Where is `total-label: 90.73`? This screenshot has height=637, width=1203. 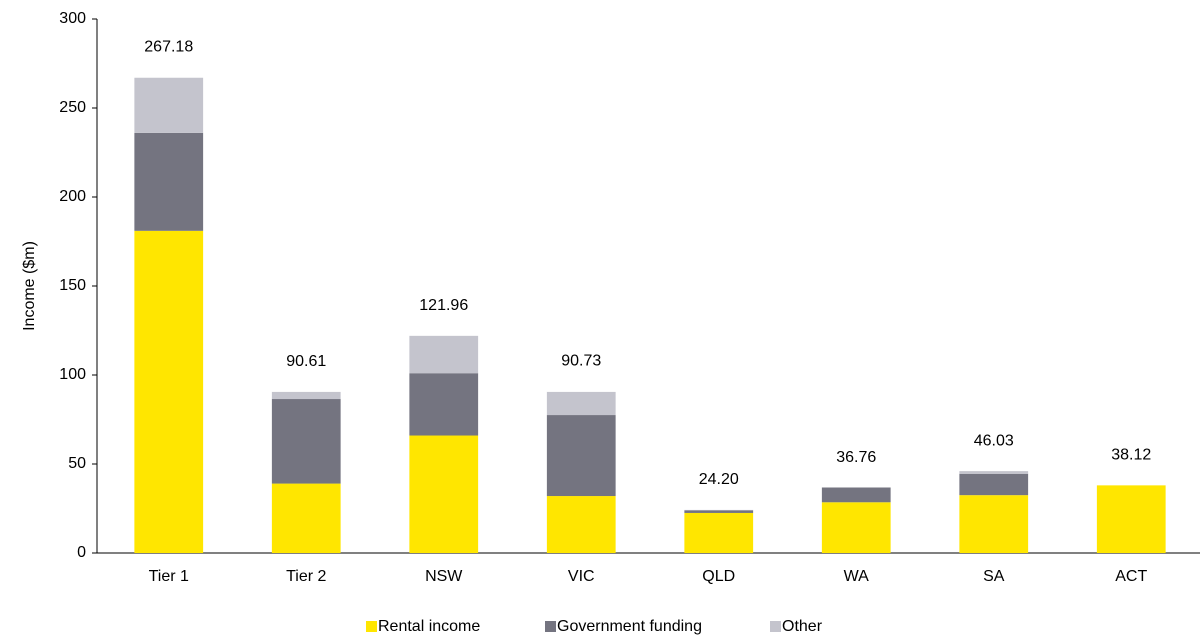 total-label: 90.73 is located at coordinates (581, 361).